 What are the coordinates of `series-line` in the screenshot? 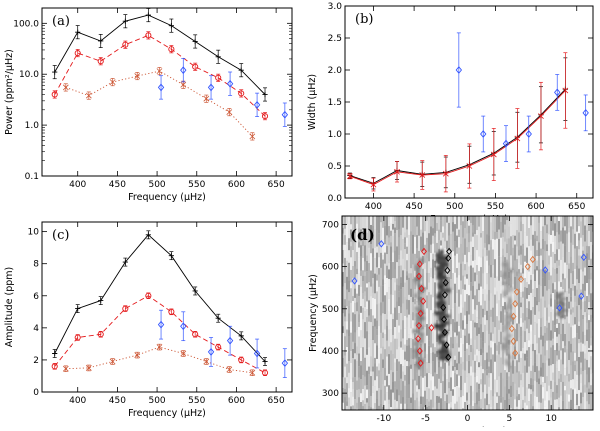 It's located at (159, 103).